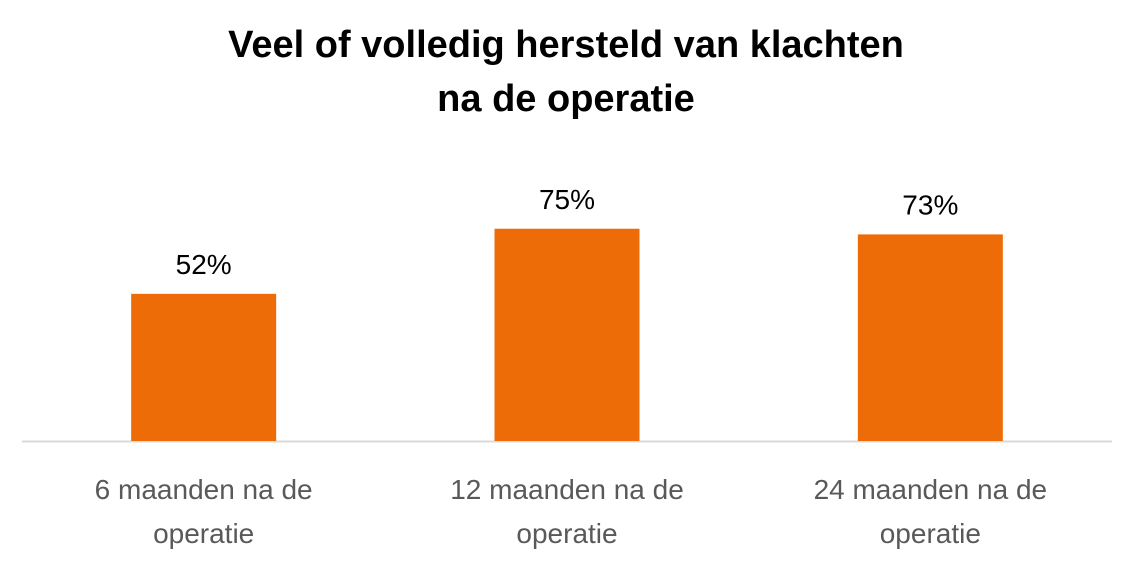  I want to click on data-labels-group: 52% 75% 73%, so click(567, 232).